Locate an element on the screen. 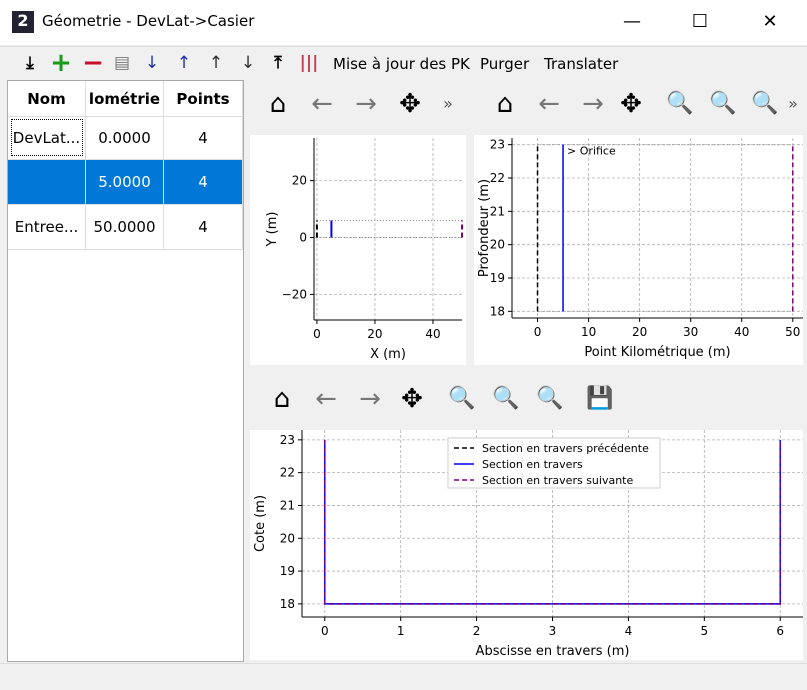 Image resolution: width=807 pixels, height=690 pixels. y-axis-label: Y (m) is located at coordinates (272, 230).